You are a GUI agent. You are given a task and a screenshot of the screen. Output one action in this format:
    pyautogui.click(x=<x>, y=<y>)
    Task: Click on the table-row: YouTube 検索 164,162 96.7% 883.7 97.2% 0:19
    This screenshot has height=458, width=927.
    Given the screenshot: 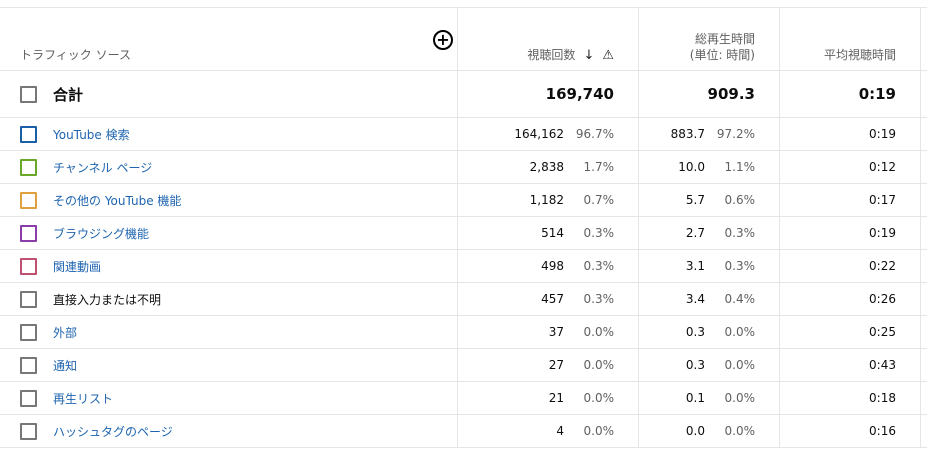 What is the action you would take?
    pyautogui.click(x=463, y=134)
    